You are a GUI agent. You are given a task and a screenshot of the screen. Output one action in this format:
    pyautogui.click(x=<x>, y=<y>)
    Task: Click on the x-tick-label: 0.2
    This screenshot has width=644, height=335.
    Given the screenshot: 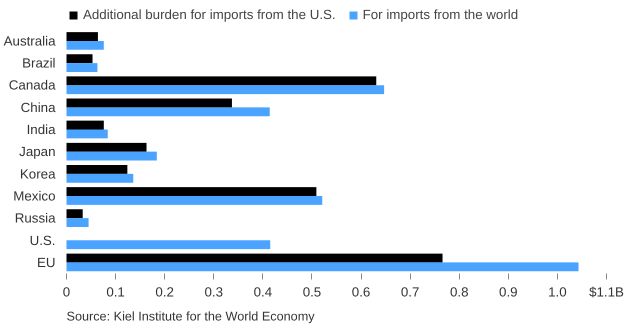 What is the action you would take?
    pyautogui.click(x=164, y=292)
    